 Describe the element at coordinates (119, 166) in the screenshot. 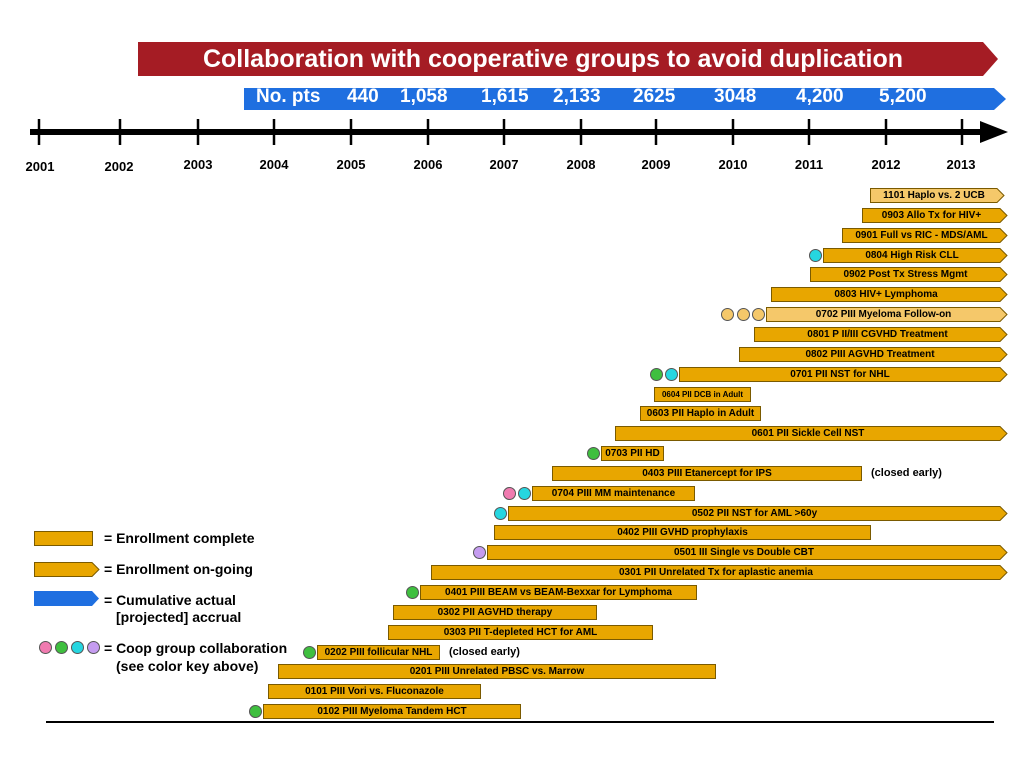

I see `year-label: 2002` at that location.